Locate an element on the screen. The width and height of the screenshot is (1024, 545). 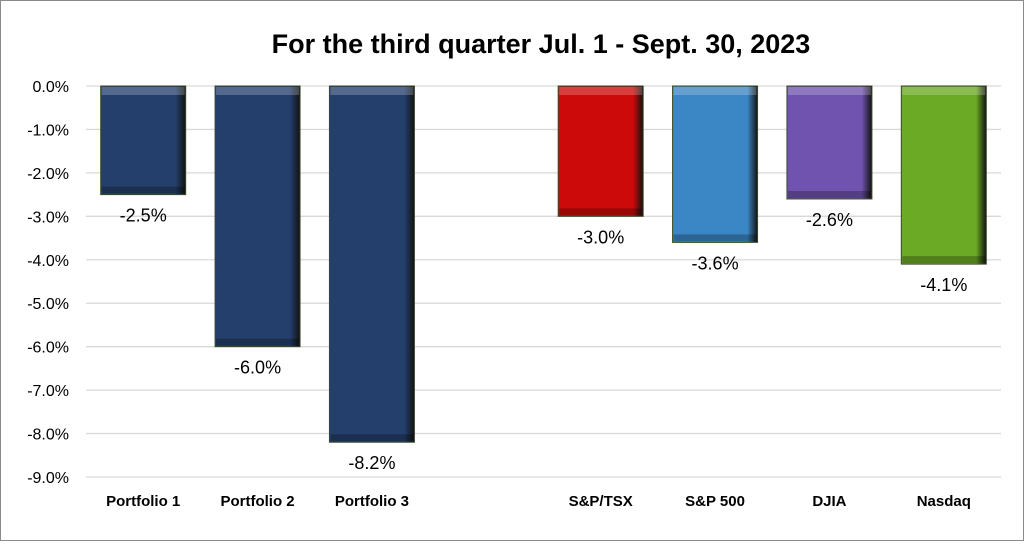
y-tick-label: -3.0% is located at coordinates (48, 217).